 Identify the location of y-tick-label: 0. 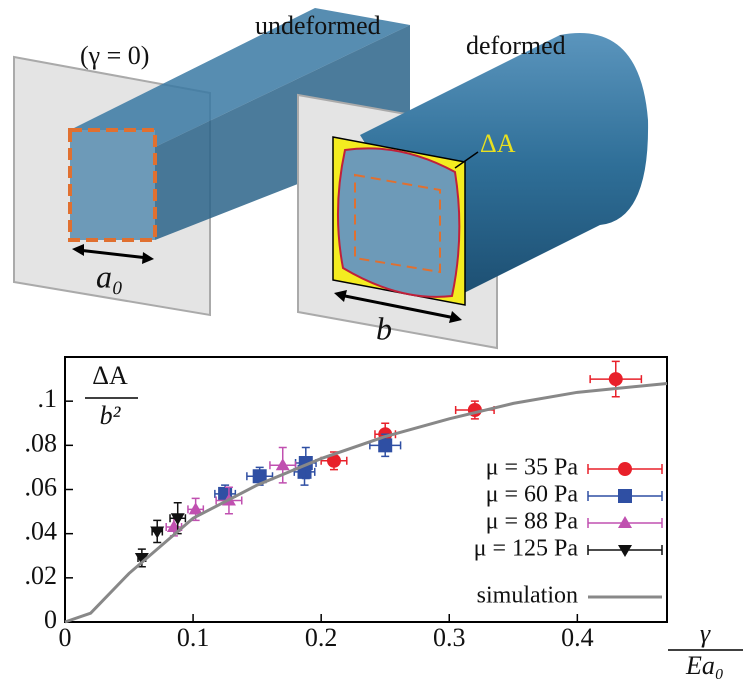
(50, 619).